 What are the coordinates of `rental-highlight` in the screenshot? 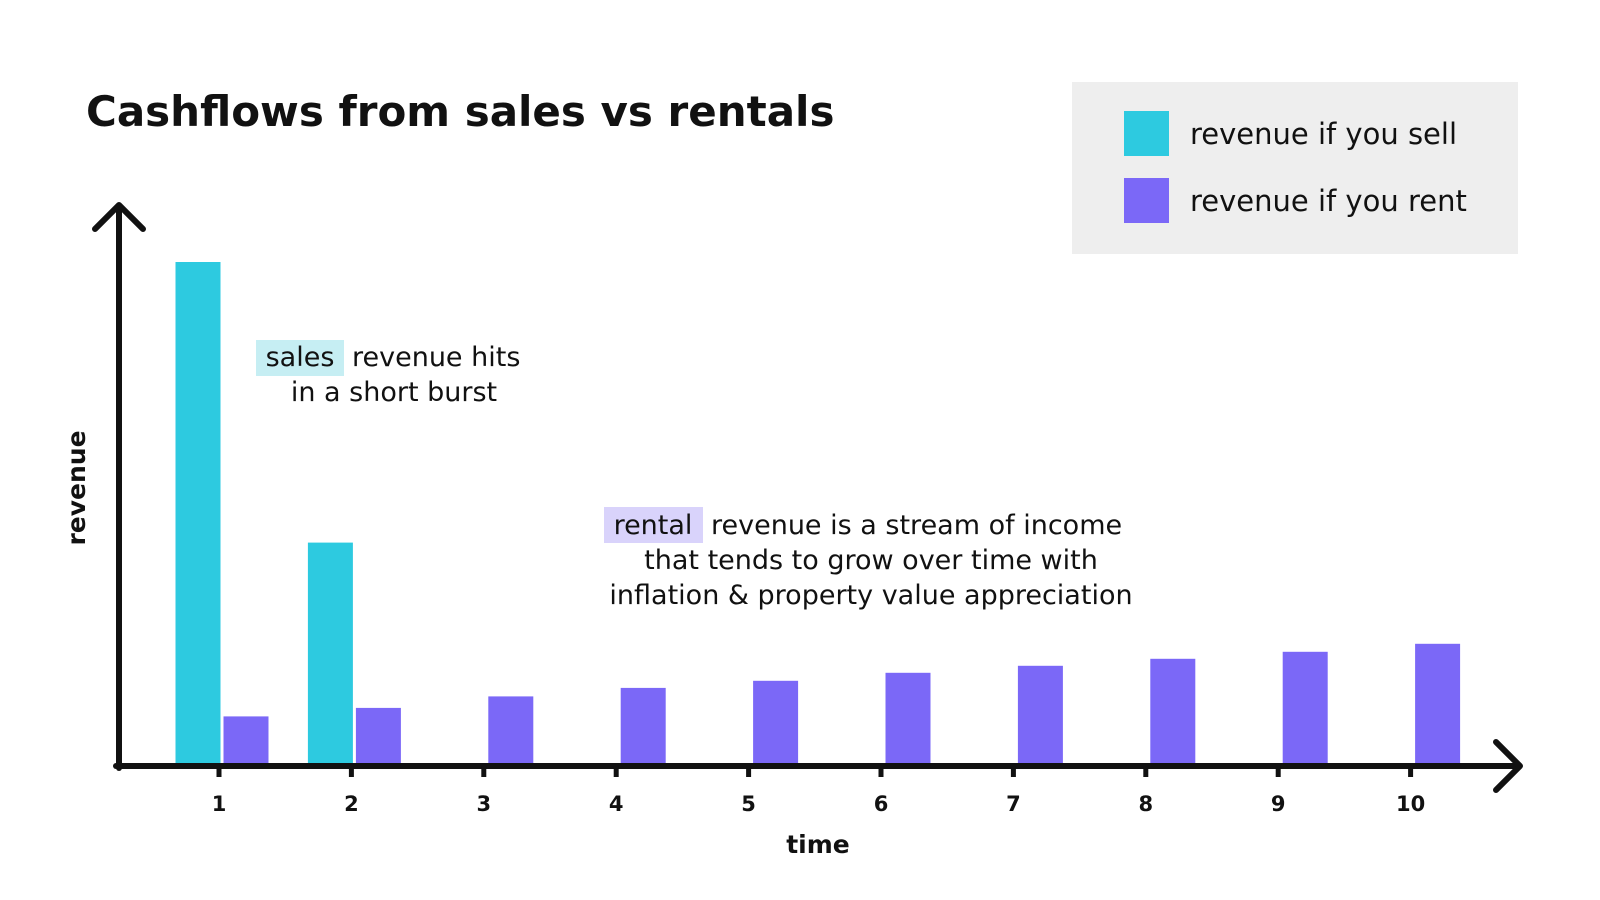 It's located at (653, 525).